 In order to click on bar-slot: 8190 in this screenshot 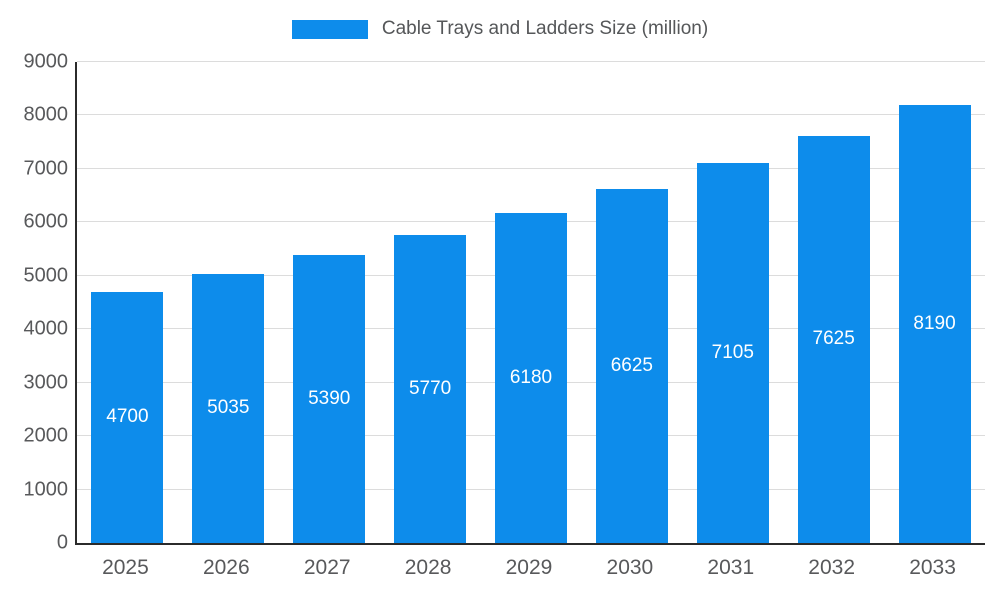, I will do `click(934, 302)`.